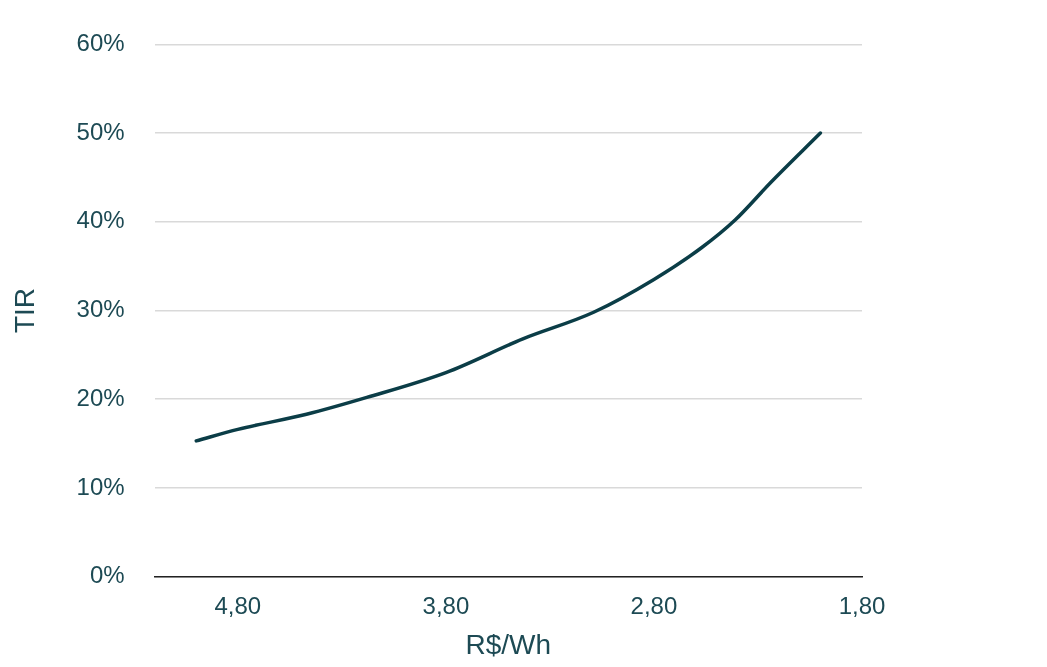 The image size is (1047, 667). What do you see at coordinates (100, 43) in the screenshot?
I see `y-tick-label: 60%` at bounding box center [100, 43].